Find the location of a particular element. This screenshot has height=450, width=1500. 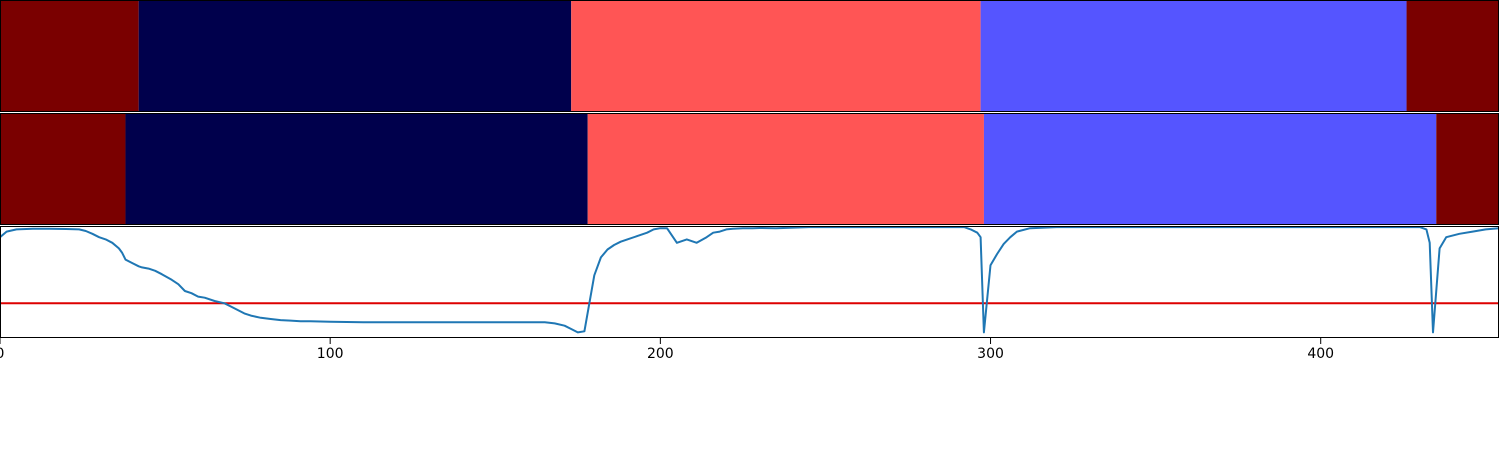

x-tick-label: 100 is located at coordinates (330, 354).